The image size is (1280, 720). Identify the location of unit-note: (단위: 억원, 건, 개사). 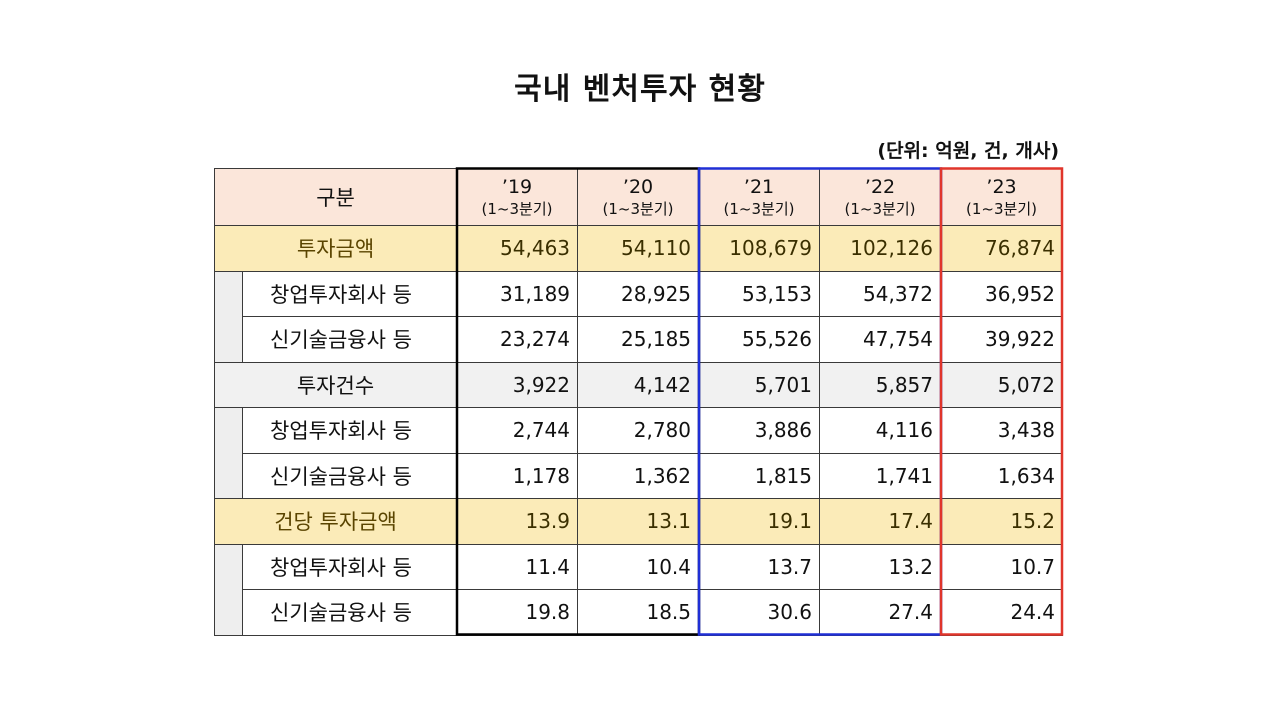
(968, 151).